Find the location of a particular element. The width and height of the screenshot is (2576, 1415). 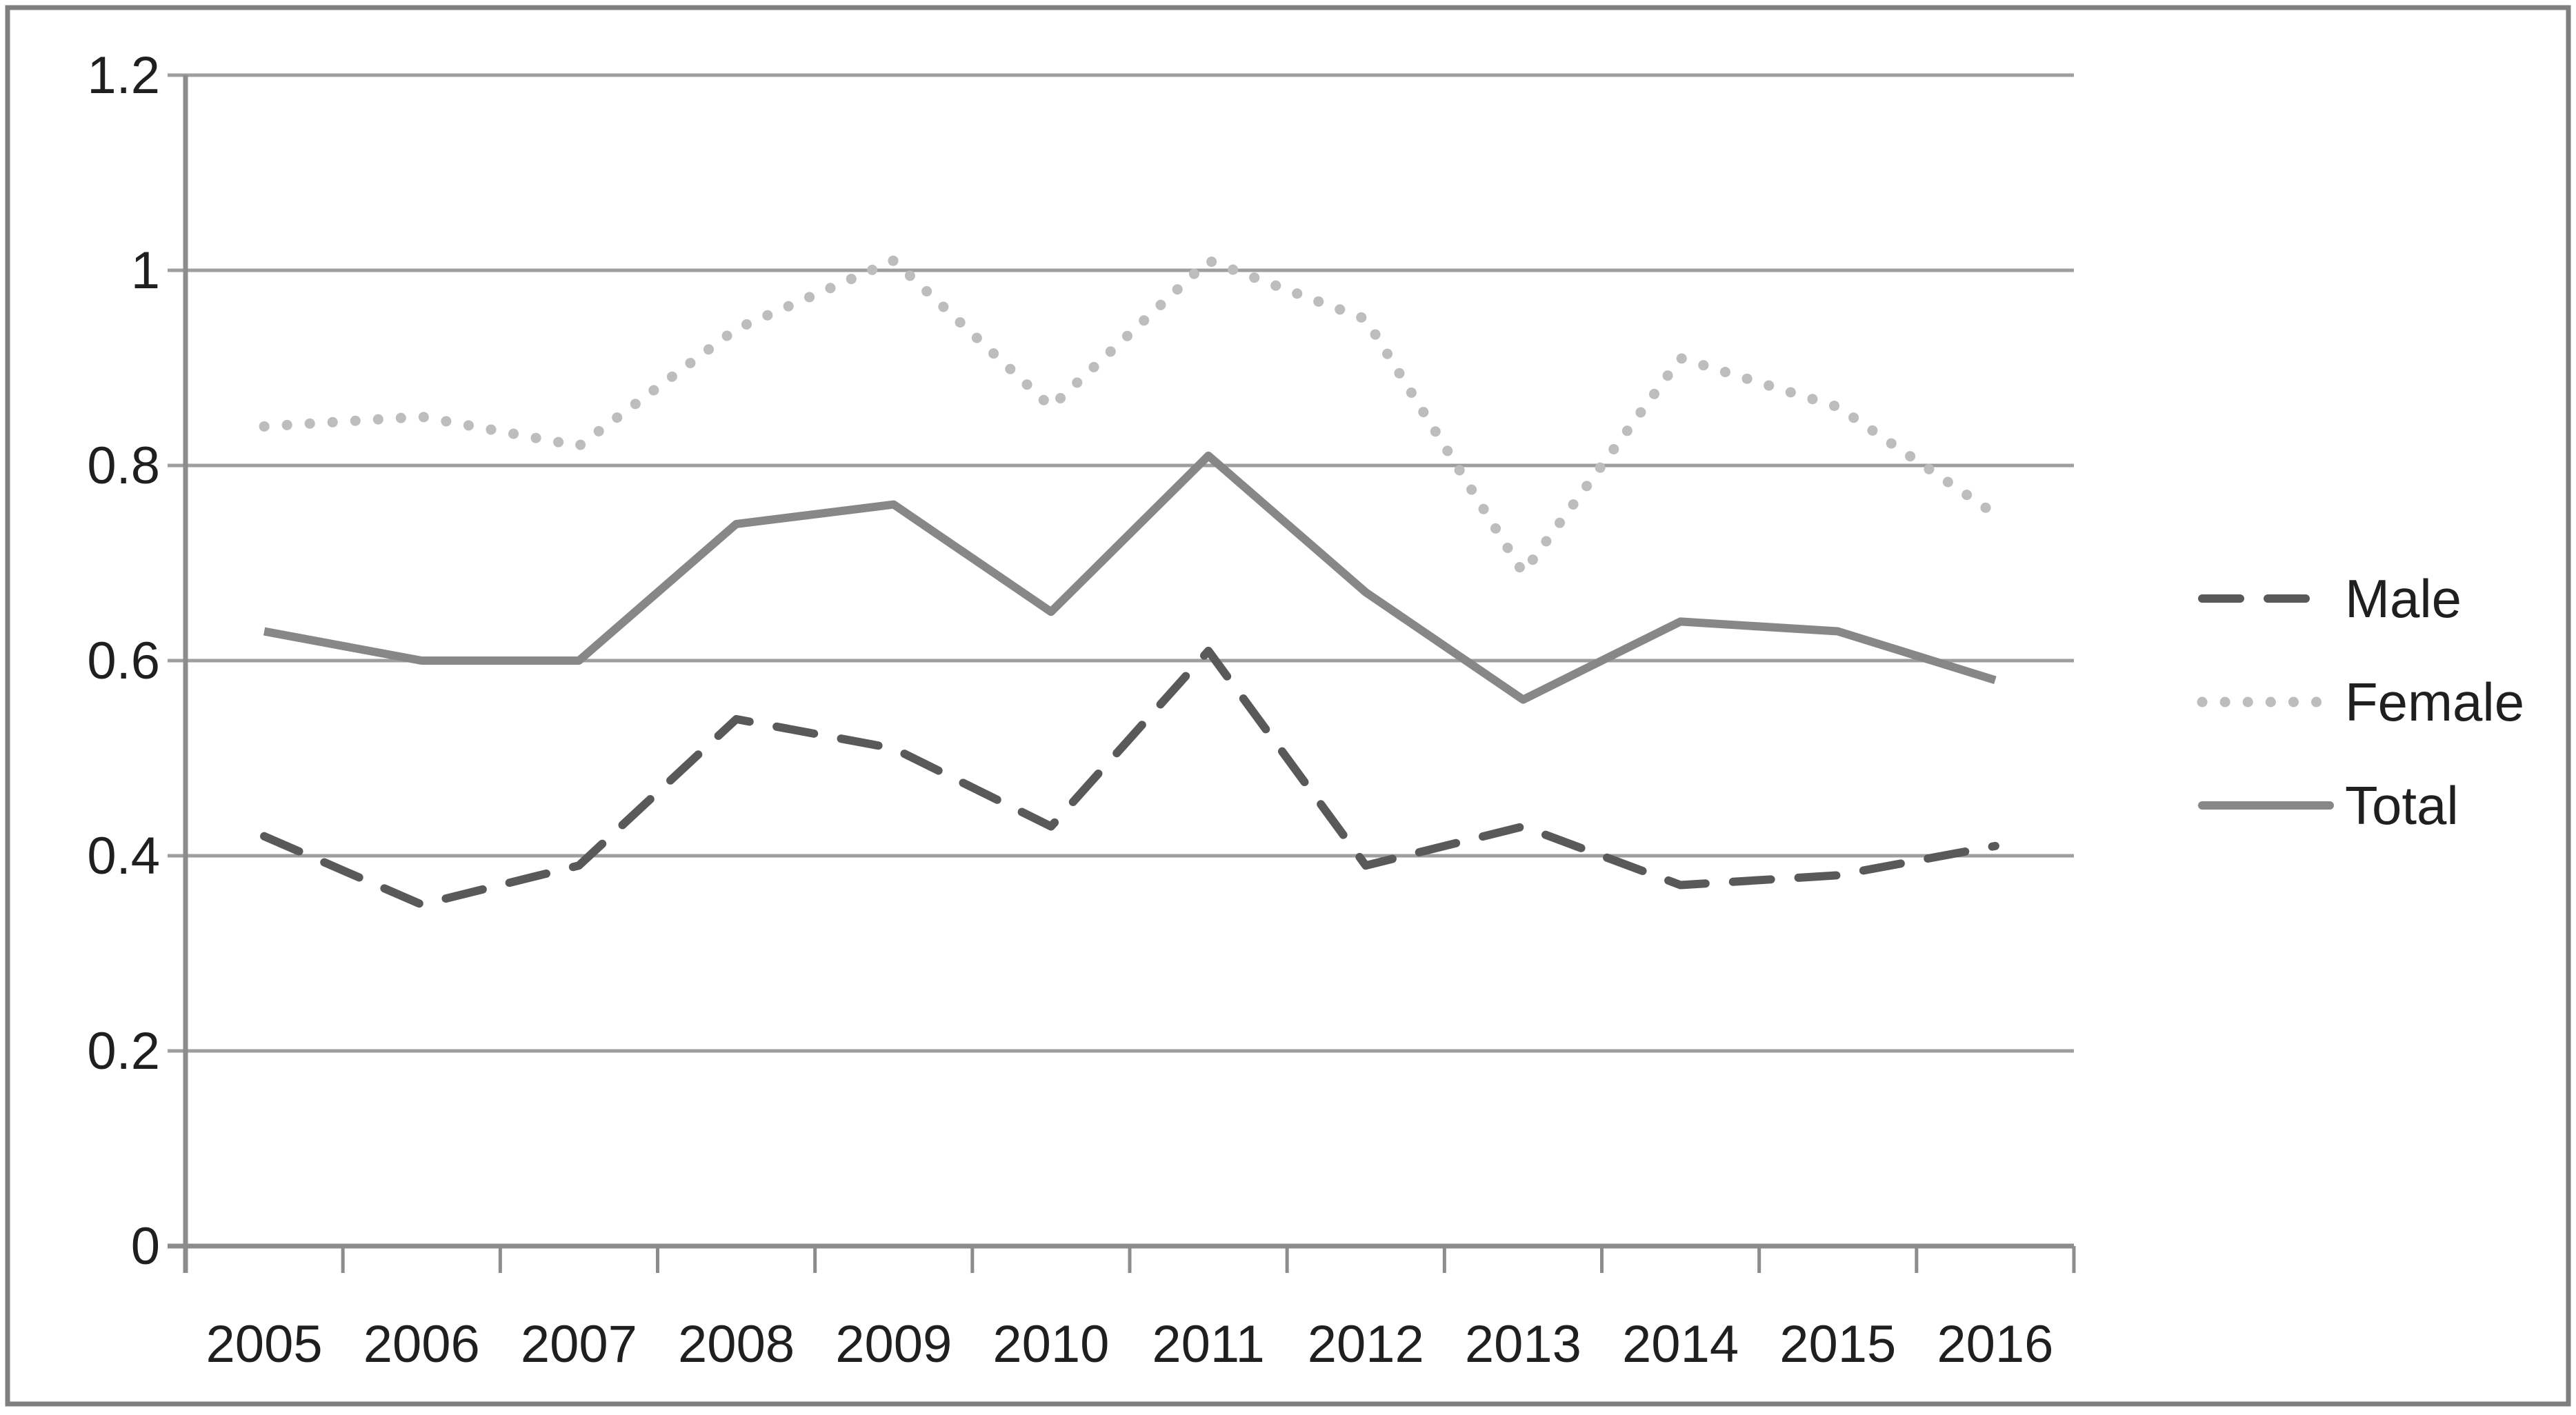

y-tick-label: 0.4 is located at coordinates (123, 856).